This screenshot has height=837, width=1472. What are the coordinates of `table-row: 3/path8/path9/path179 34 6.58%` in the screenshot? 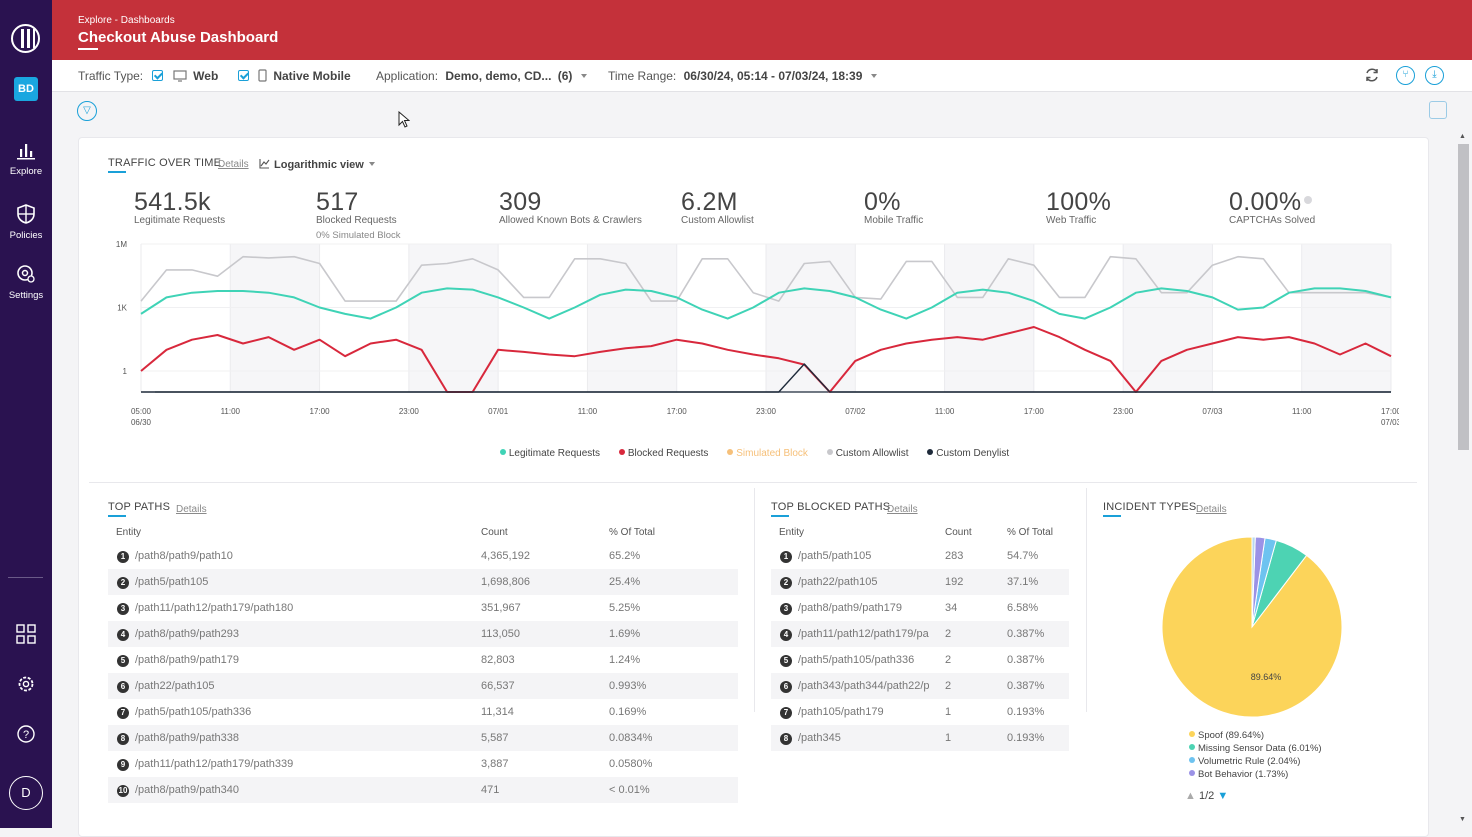 It's located at (920, 608).